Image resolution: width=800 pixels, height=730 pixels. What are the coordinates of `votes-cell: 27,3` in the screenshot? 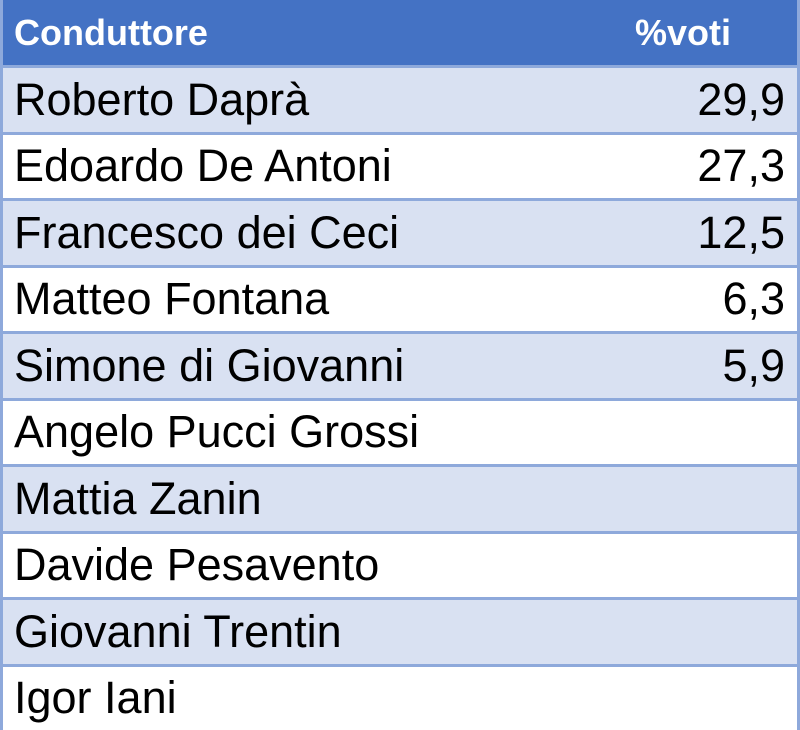 It's located at (741, 166).